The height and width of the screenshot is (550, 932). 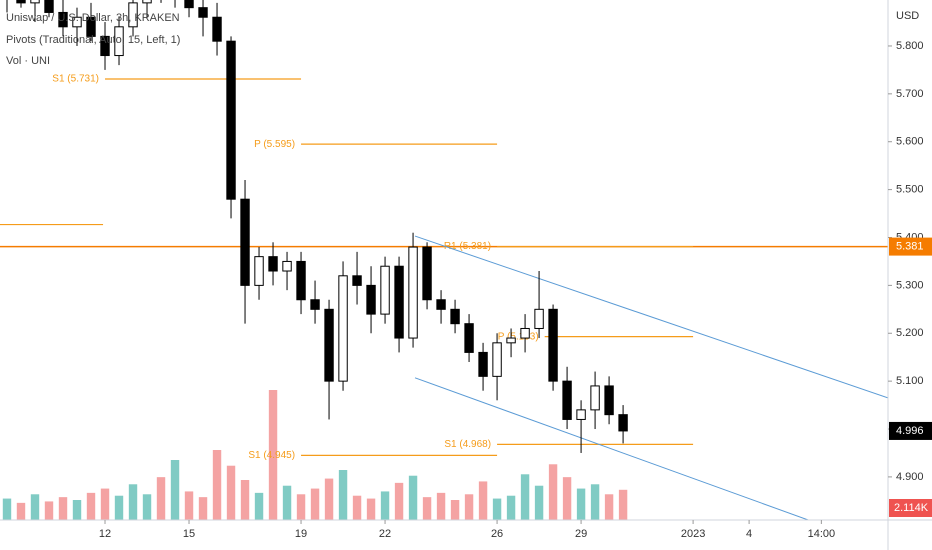 I want to click on pivot-label: S1 (4.945), so click(x=271, y=455).